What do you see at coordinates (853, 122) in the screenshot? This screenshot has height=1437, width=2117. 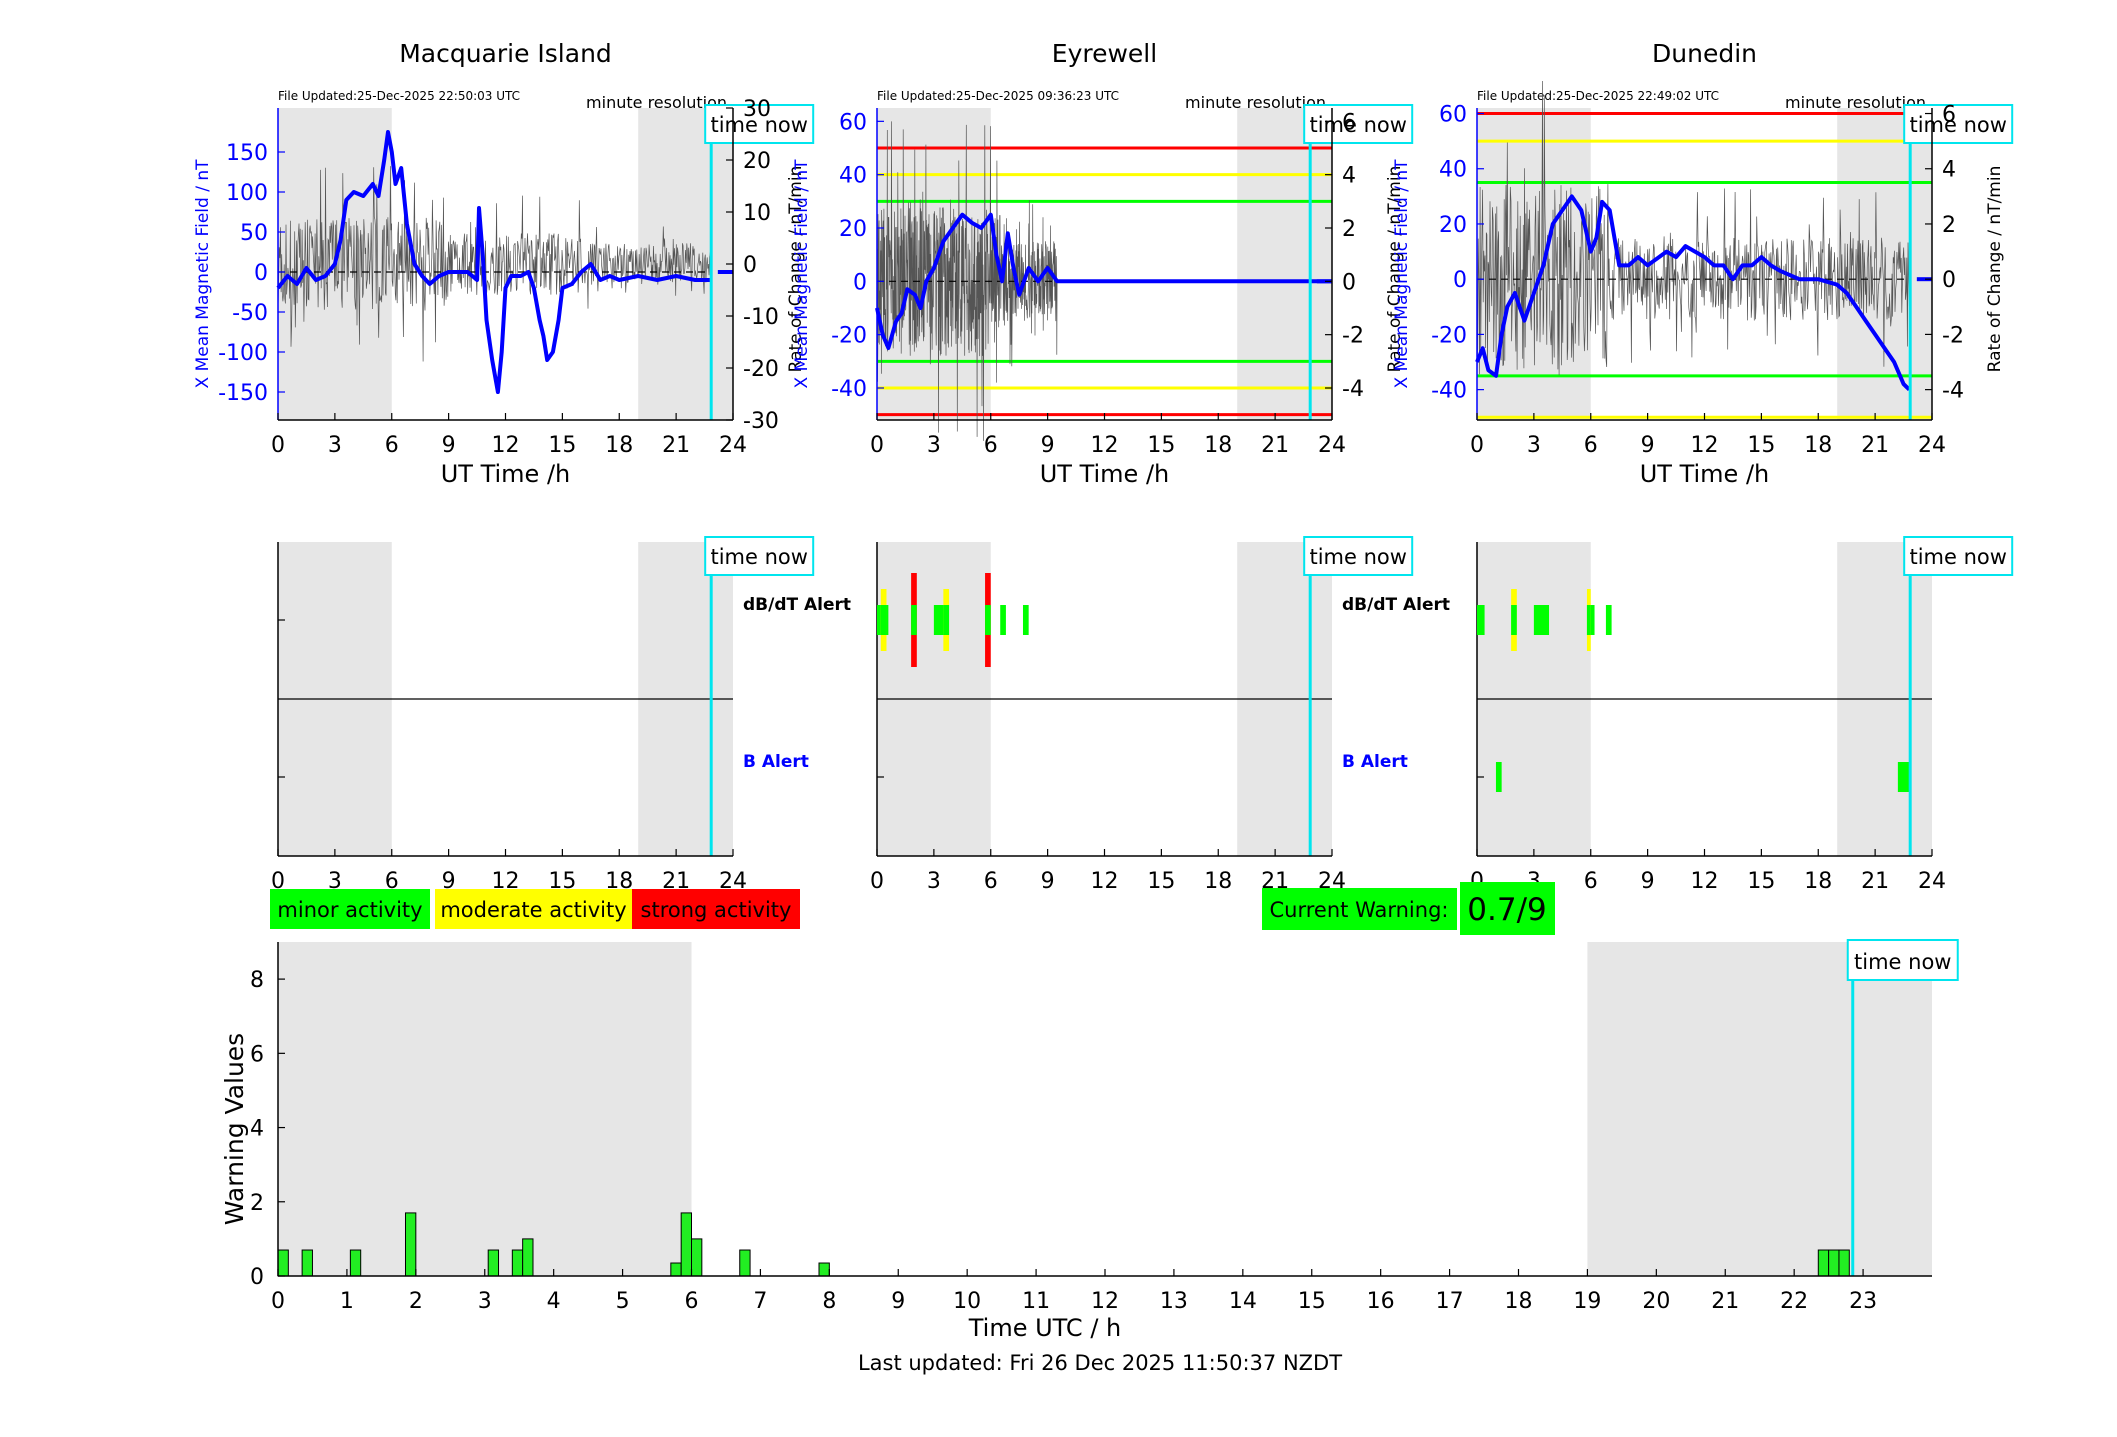 I see `y-tick-label: 60` at bounding box center [853, 122].